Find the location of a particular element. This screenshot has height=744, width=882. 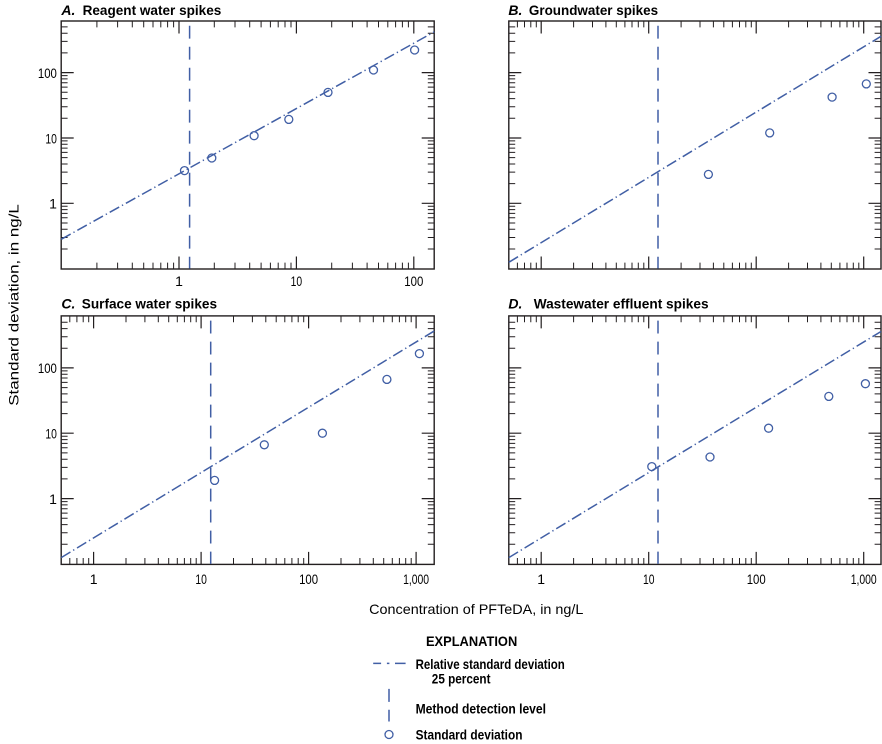

svg-text: B. is located at coordinates (515, 10).